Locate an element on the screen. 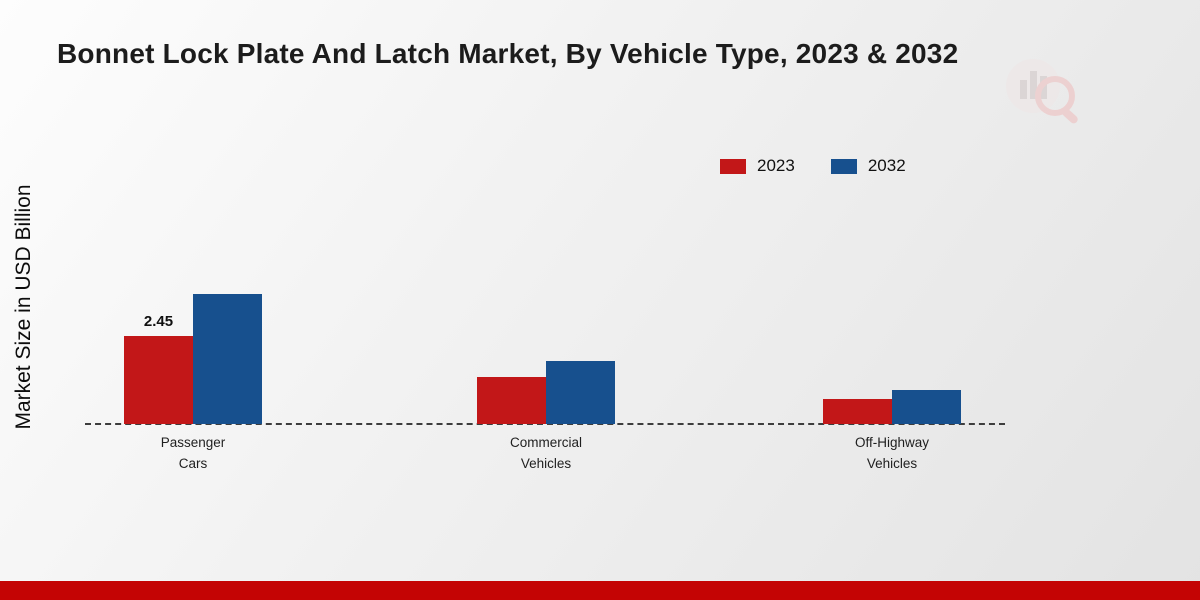 The height and width of the screenshot is (600, 1200). bar-2032-commercial-vehicles is located at coordinates (580, 392).